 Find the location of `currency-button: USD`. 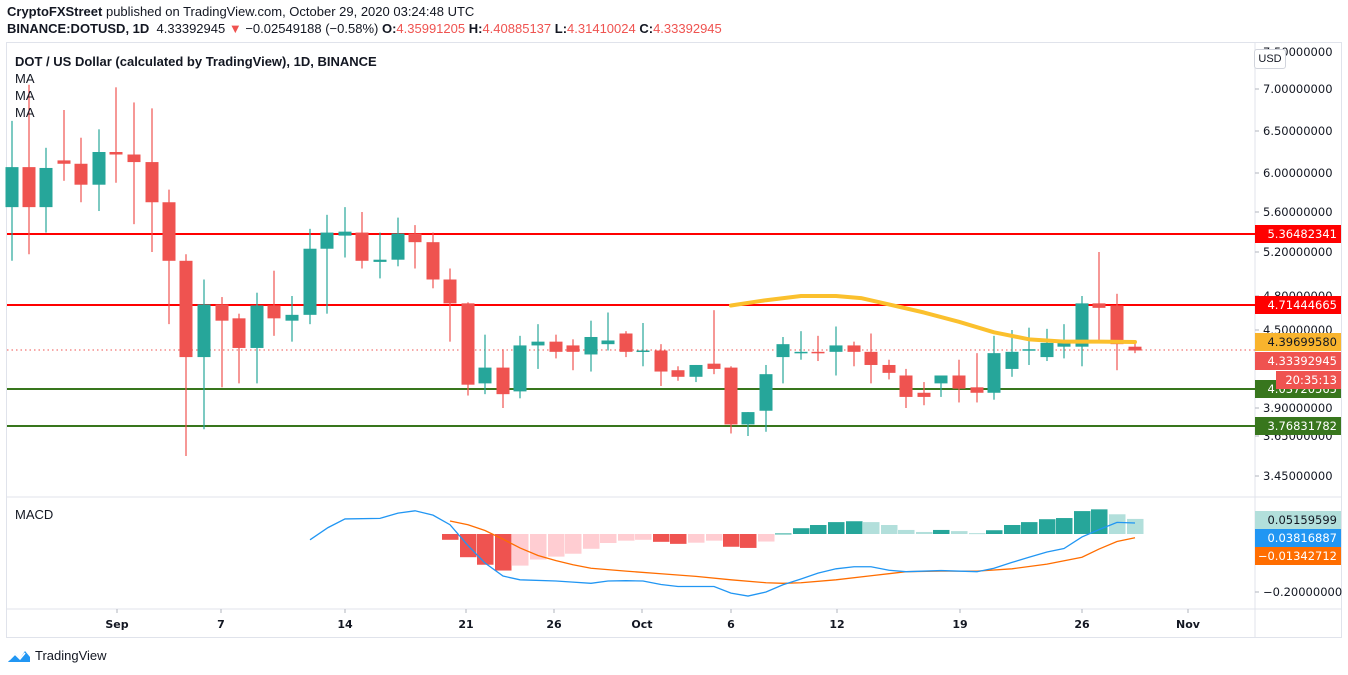

currency-button: USD is located at coordinates (1270, 59).